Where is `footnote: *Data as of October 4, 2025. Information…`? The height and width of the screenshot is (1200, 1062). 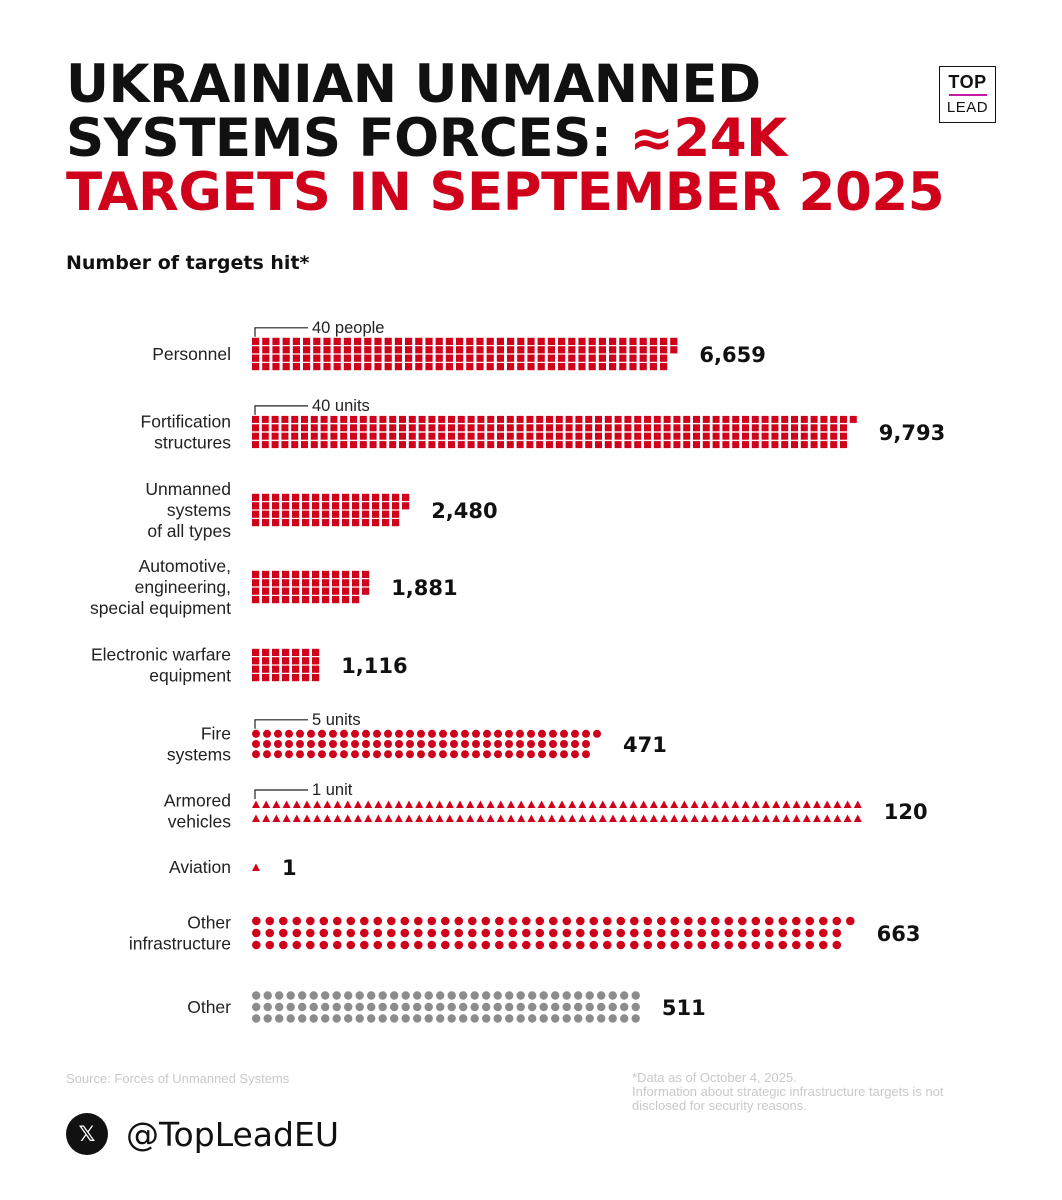 footnote: *Data as of October 4, 2025. Information… is located at coordinates (822, 1092).